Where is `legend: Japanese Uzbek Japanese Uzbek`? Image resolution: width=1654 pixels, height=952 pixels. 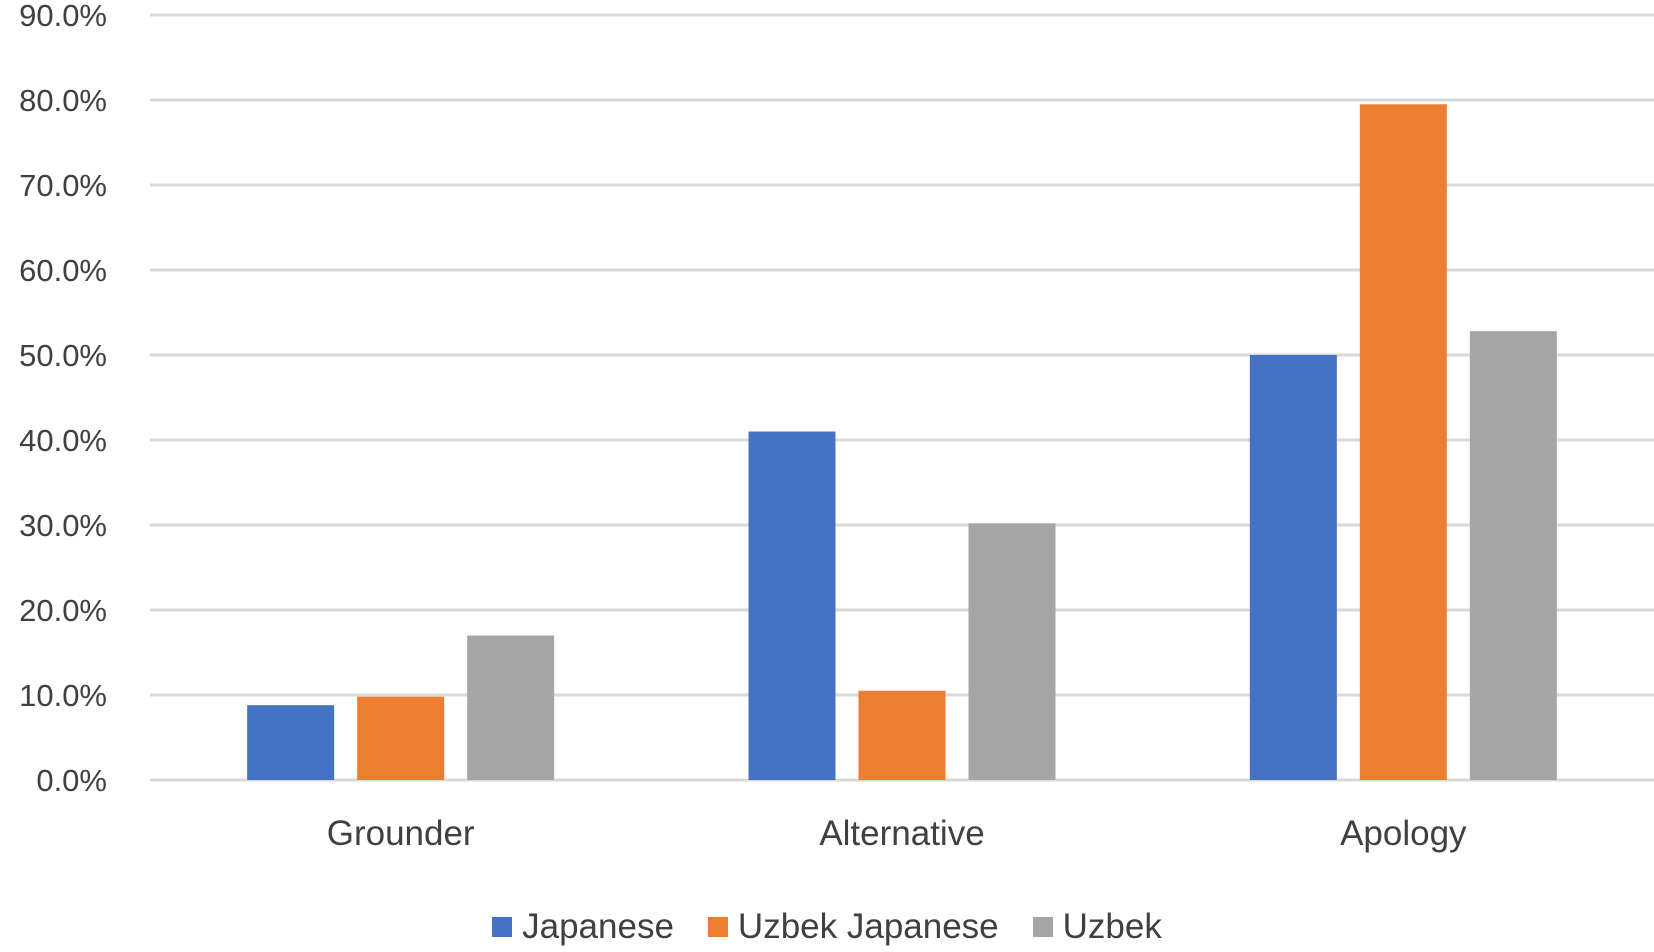 legend: Japanese Uzbek Japanese Uzbek is located at coordinates (827, 927).